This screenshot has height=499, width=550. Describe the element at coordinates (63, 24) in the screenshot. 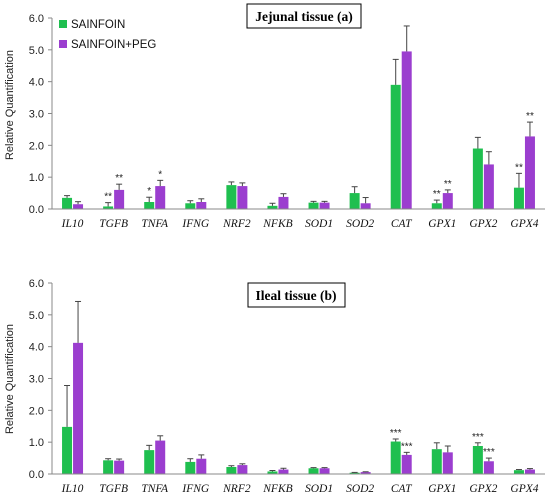

I see `legend-swatch-sainfoin` at that location.